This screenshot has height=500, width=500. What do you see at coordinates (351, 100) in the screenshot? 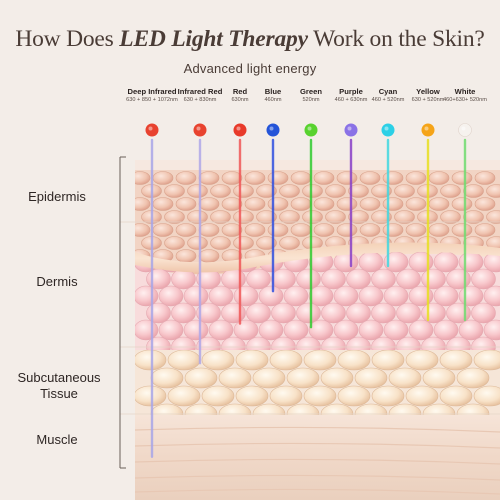
I see `band-wavelength: 460 + 630nm` at bounding box center [351, 100].